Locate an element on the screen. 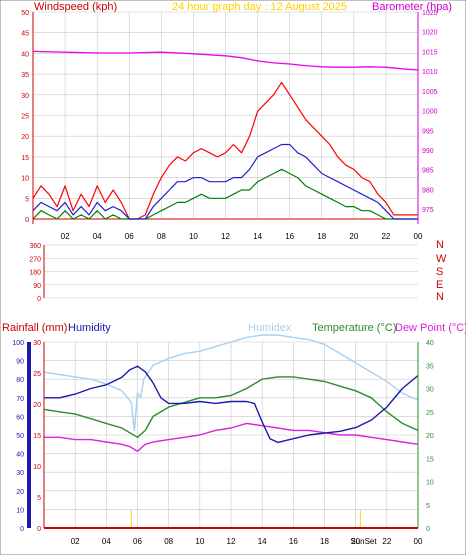 This screenshot has width=466, height=555. temperature-tick-label: 20 is located at coordinates (430, 436).